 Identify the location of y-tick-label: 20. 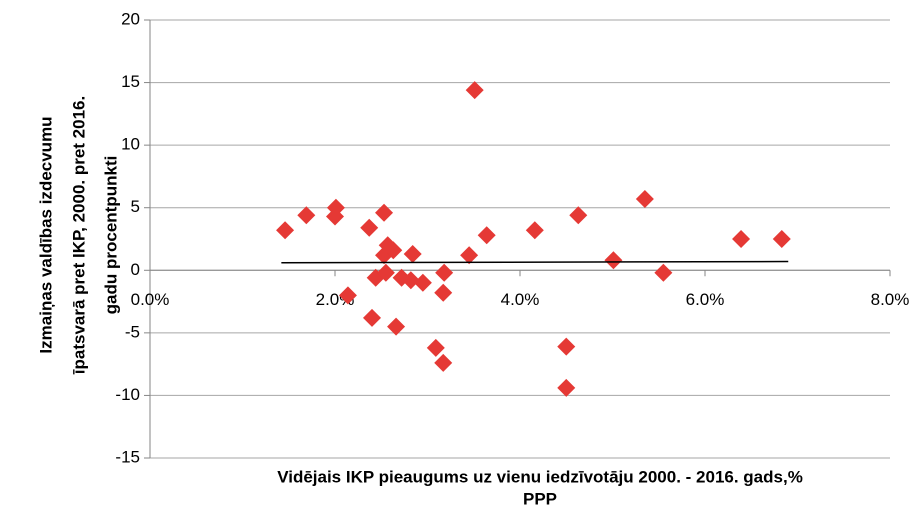
(130, 18).